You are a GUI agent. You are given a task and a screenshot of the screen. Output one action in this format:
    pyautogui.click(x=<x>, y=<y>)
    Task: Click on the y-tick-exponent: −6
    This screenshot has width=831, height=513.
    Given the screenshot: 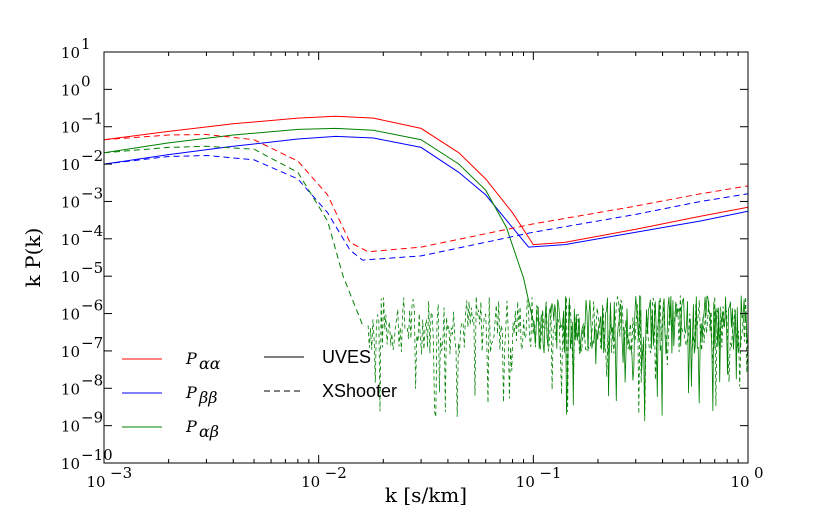 What is the action you would take?
    pyautogui.click(x=92, y=306)
    